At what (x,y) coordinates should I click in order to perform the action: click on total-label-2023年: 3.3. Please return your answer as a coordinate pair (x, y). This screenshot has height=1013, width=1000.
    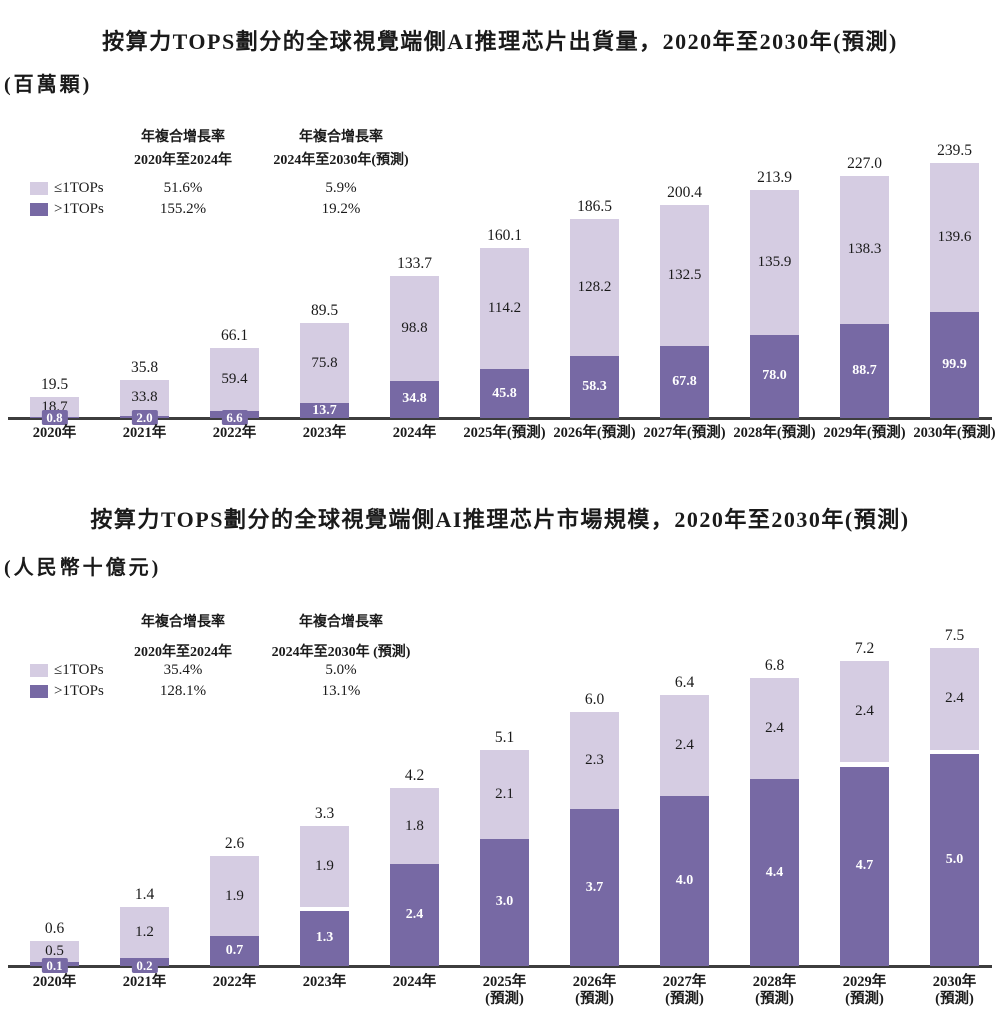
    Looking at the image, I should click on (324, 814).